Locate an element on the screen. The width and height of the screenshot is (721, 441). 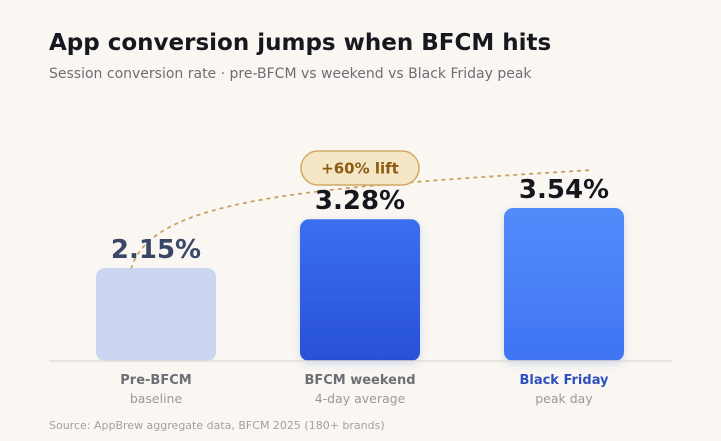
bar-black-friday is located at coordinates (564, 284).